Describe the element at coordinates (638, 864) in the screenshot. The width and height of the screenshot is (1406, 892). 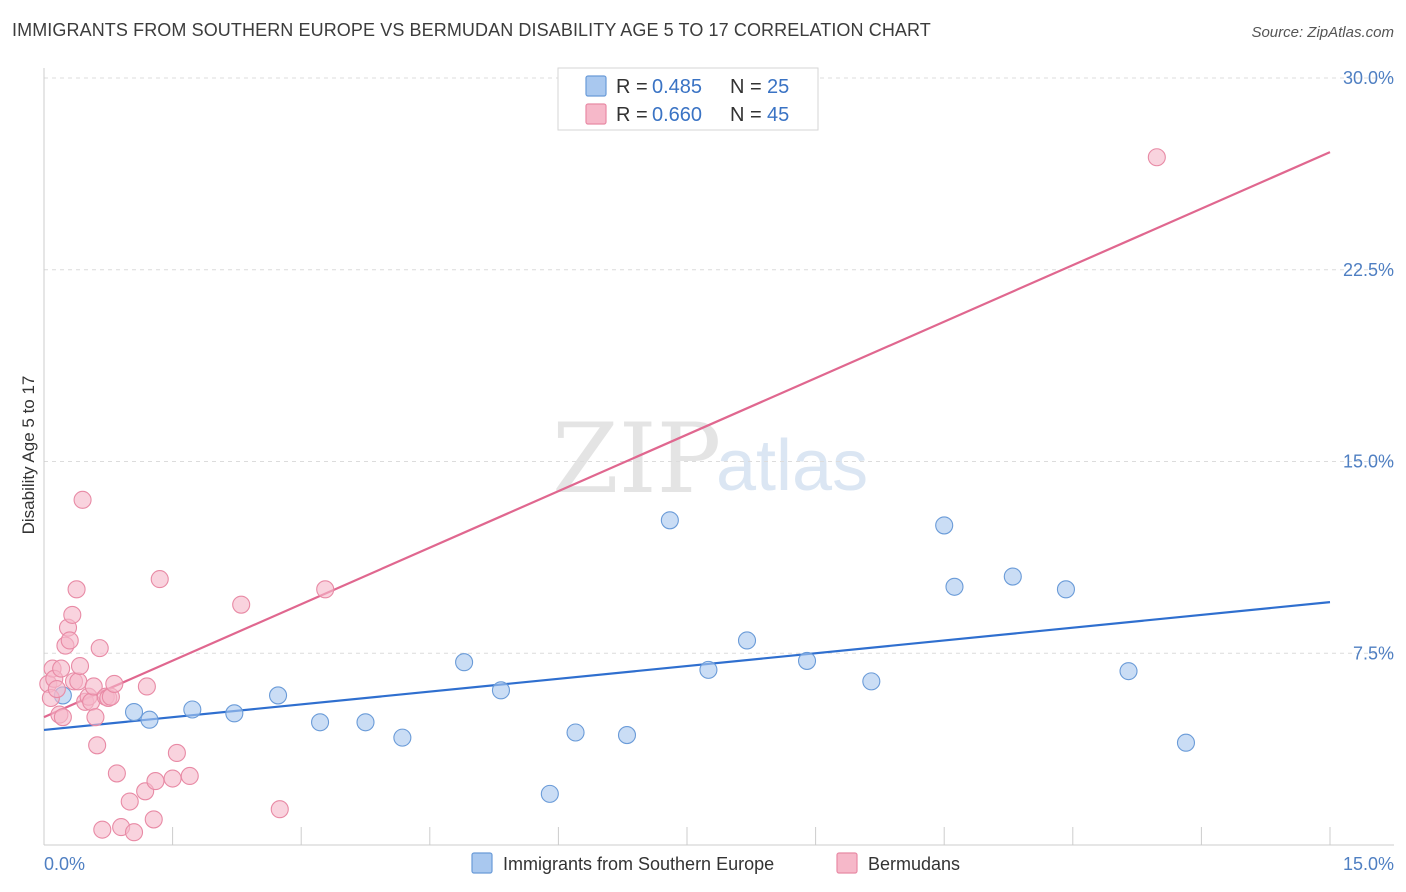
I see `legend-label-immigrants: Immigrants from Southern Europe` at that location.